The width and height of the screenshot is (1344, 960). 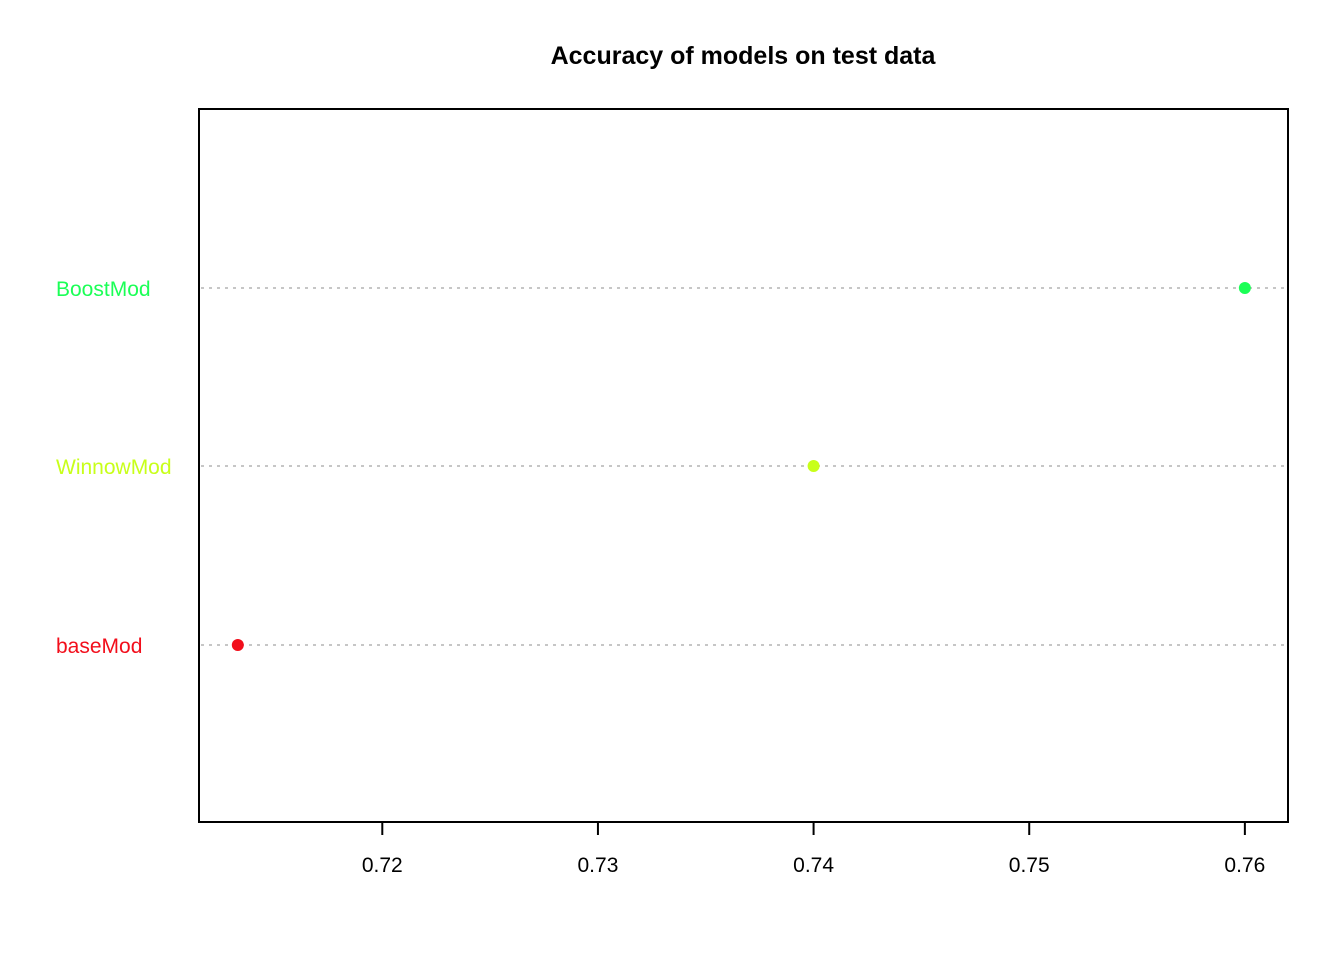 I want to click on x-tick-label-0.73: 0.73, so click(x=598, y=865).